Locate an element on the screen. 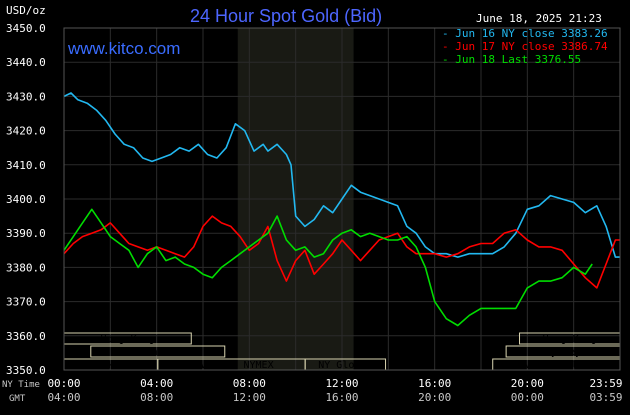 The image size is (630, 415). y-tick-label: 3430.0 is located at coordinates (26, 96).